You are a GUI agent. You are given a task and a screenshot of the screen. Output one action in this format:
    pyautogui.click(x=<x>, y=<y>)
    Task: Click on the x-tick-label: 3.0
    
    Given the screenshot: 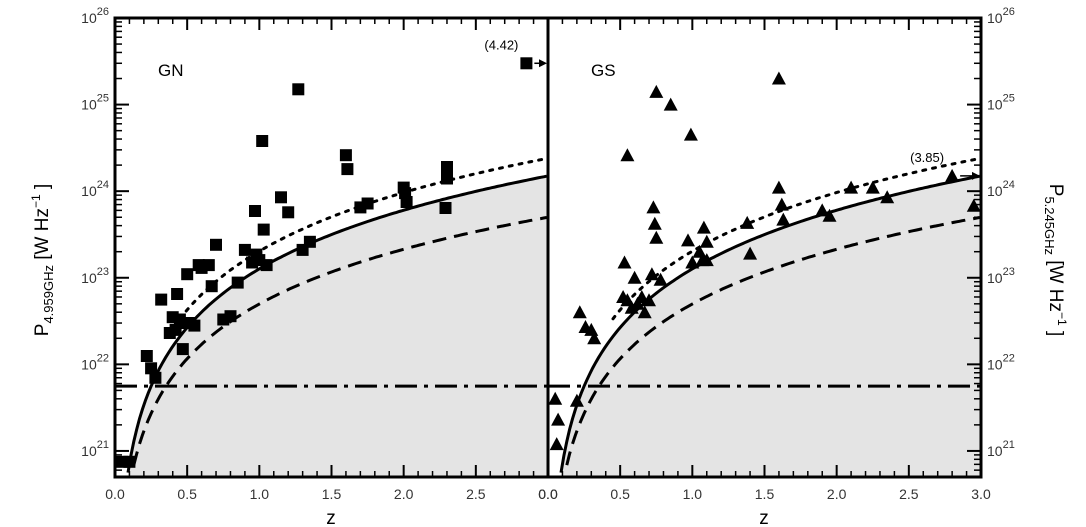 What is the action you would take?
    pyautogui.click(x=981, y=494)
    